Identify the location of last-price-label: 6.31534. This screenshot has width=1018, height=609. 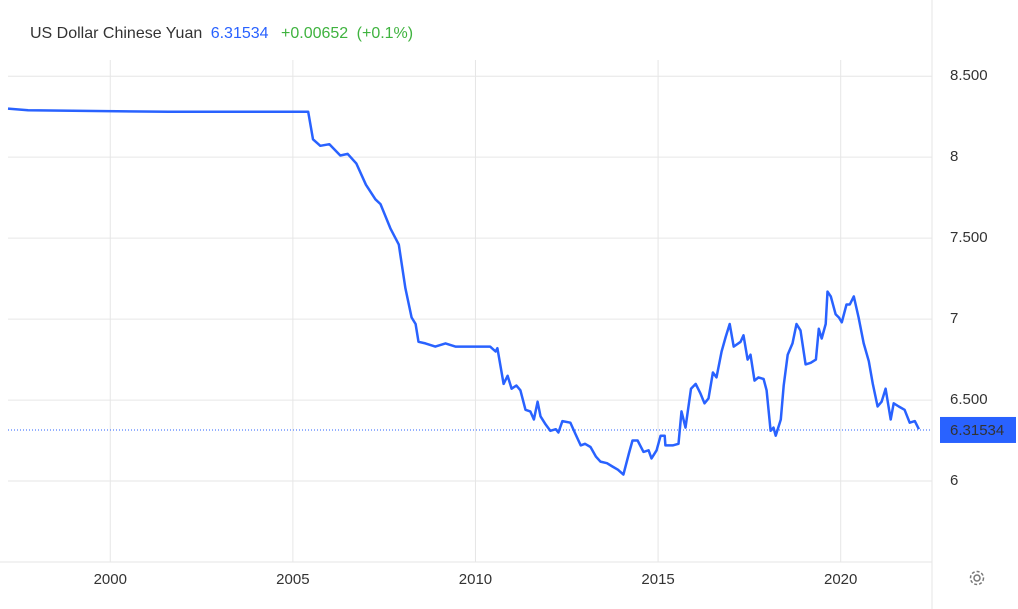
(977, 430).